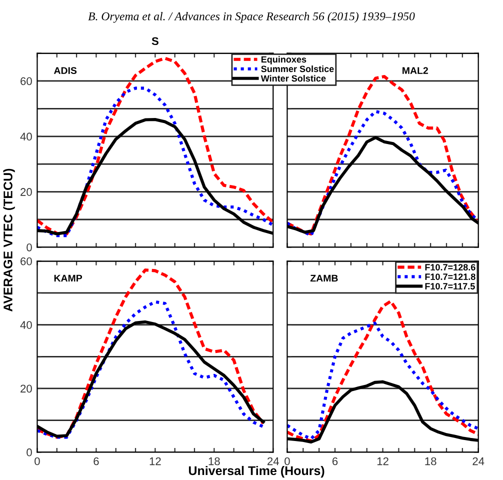 The height and width of the screenshot is (480, 503). Describe the element at coordinates (293, 78) in the screenshot. I see `legend-label: Winter Solstice` at that location.